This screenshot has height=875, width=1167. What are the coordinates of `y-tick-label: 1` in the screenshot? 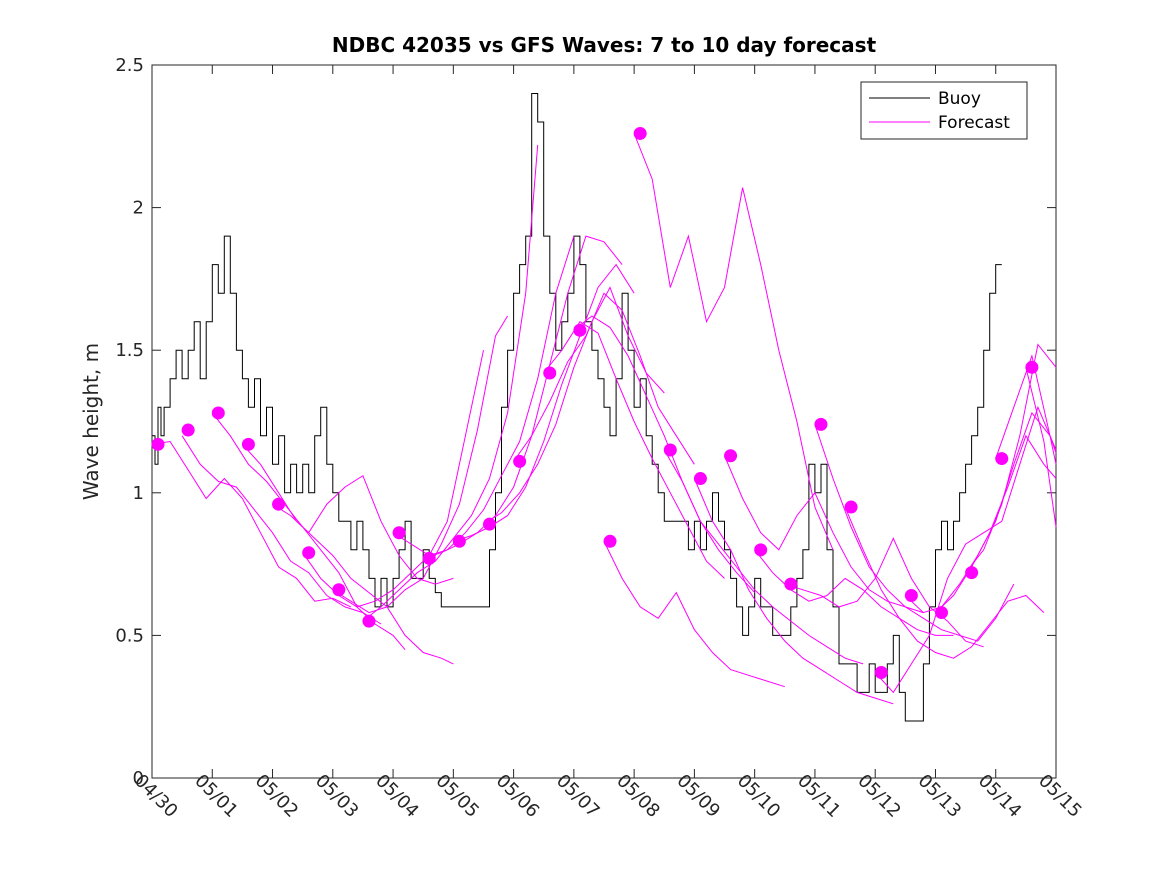 It's located at (138, 493).